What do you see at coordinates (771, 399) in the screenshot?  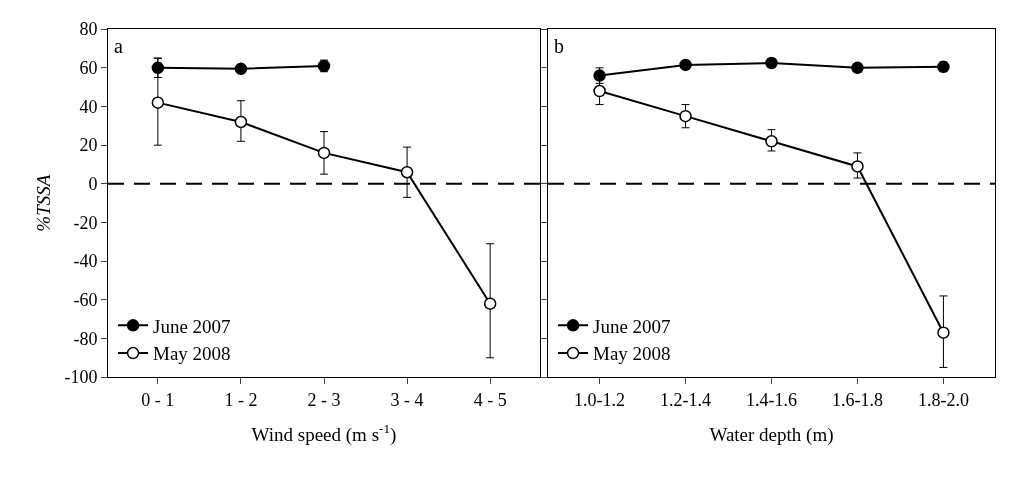 I see `x-tick-label: 1.4-1.6` at bounding box center [771, 399].